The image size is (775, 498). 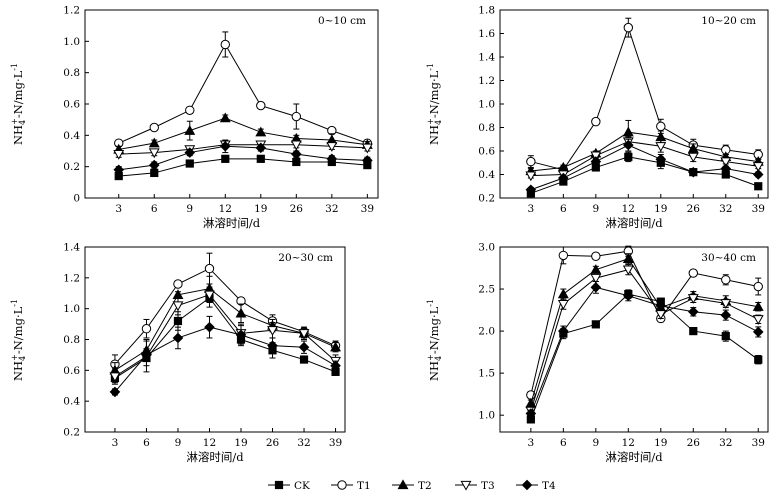 I want to click on legend-item: T4, so click(x=536, y=485).